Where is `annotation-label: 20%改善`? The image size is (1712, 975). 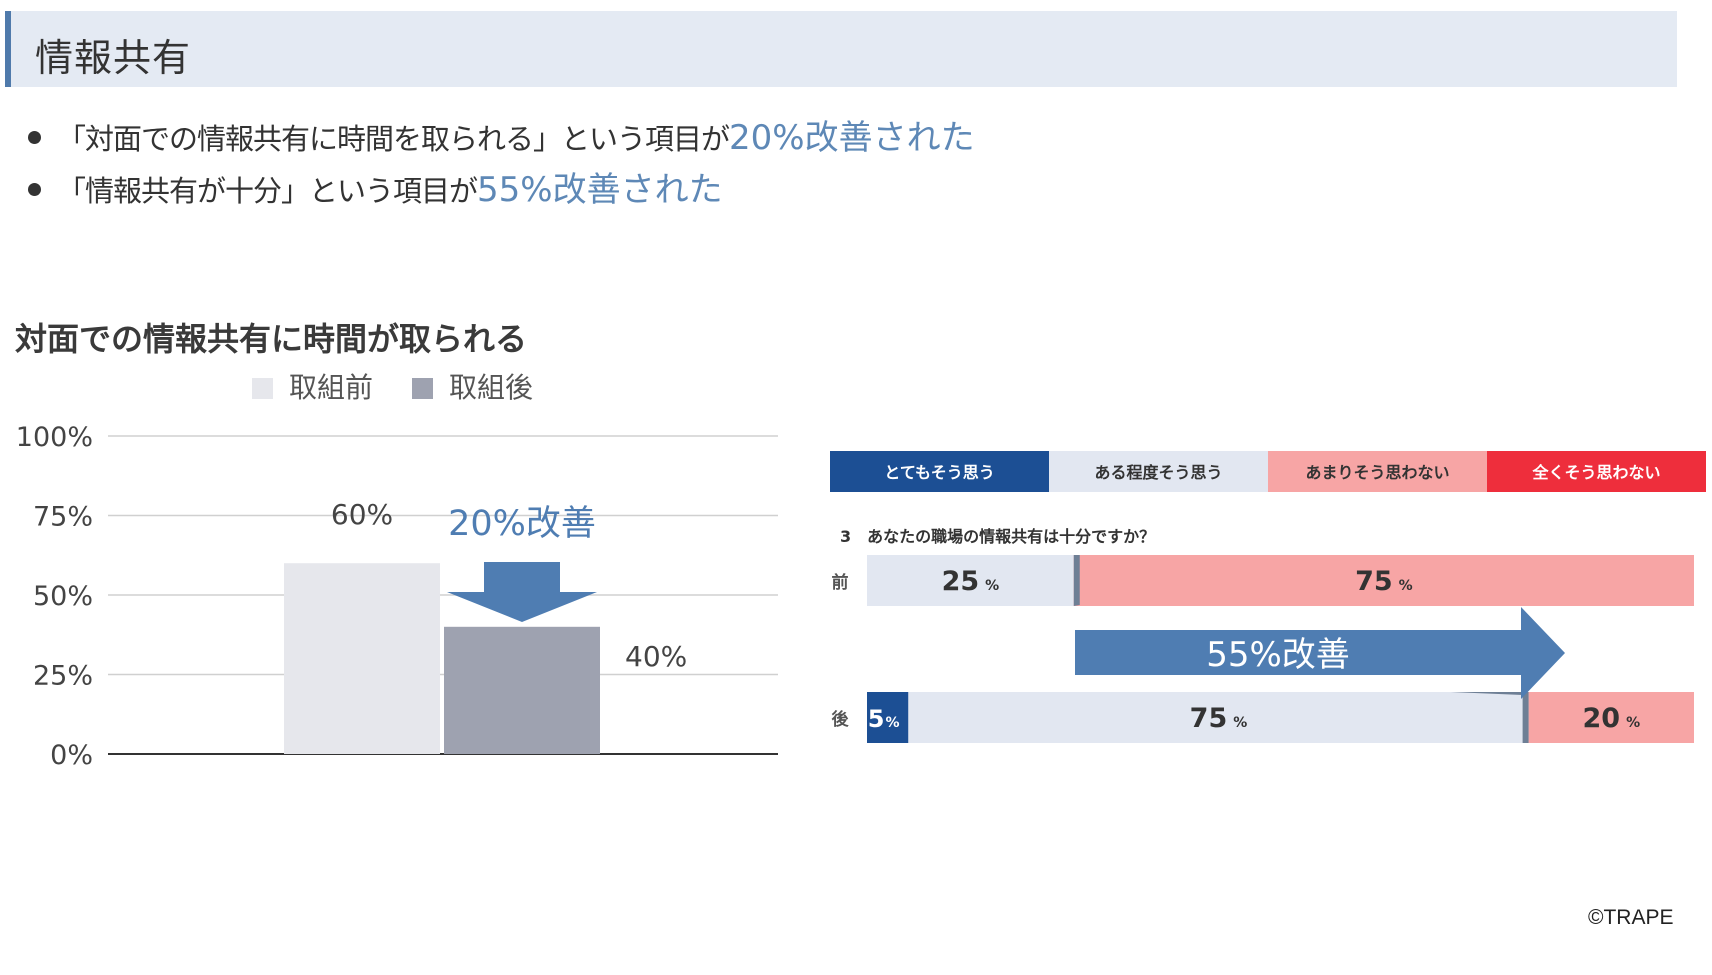 annotation-label: 20%改善 is located at coordinates (522, 524).